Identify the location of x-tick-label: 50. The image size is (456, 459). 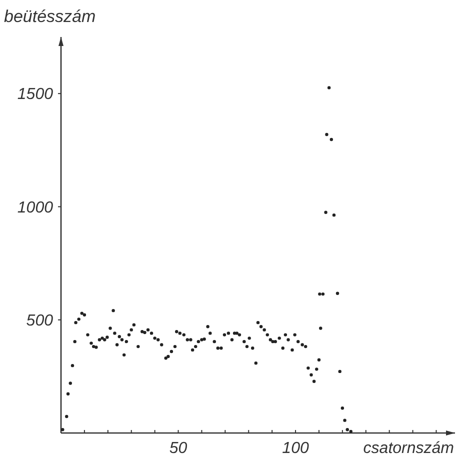
(178, 448).